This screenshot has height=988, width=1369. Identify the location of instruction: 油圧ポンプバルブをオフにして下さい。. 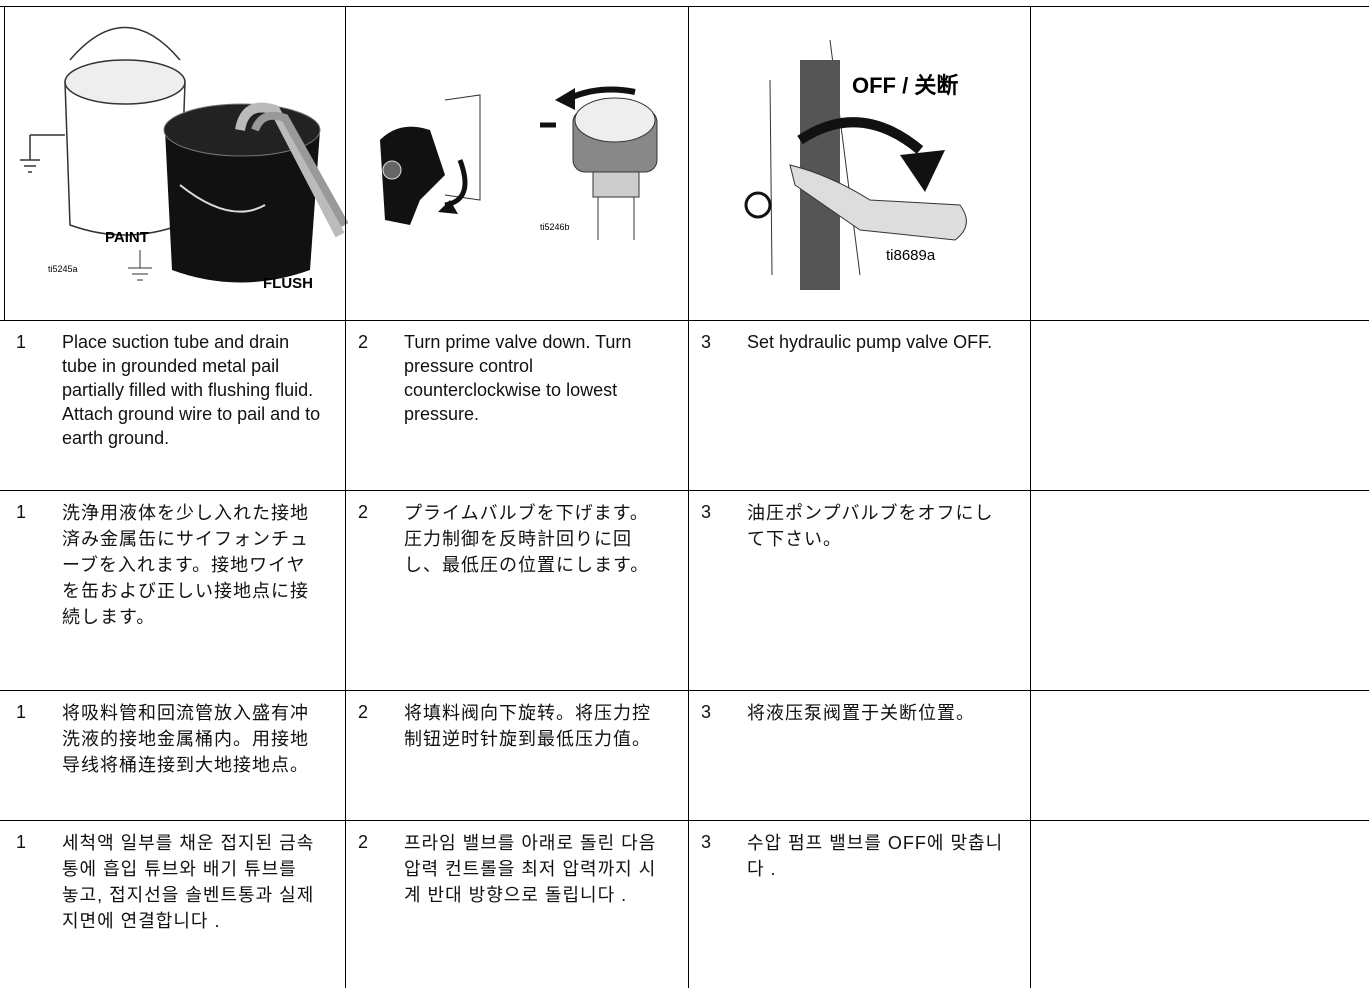
(870, 526).